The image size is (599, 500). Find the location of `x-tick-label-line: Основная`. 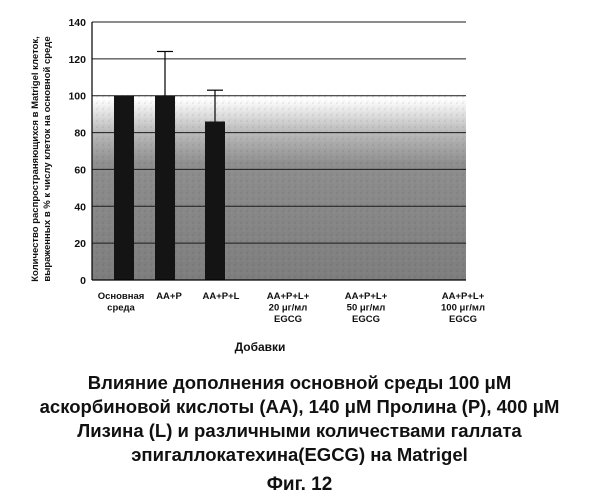

x-tick-label-line: Основная is located at coordinates (121, 296).